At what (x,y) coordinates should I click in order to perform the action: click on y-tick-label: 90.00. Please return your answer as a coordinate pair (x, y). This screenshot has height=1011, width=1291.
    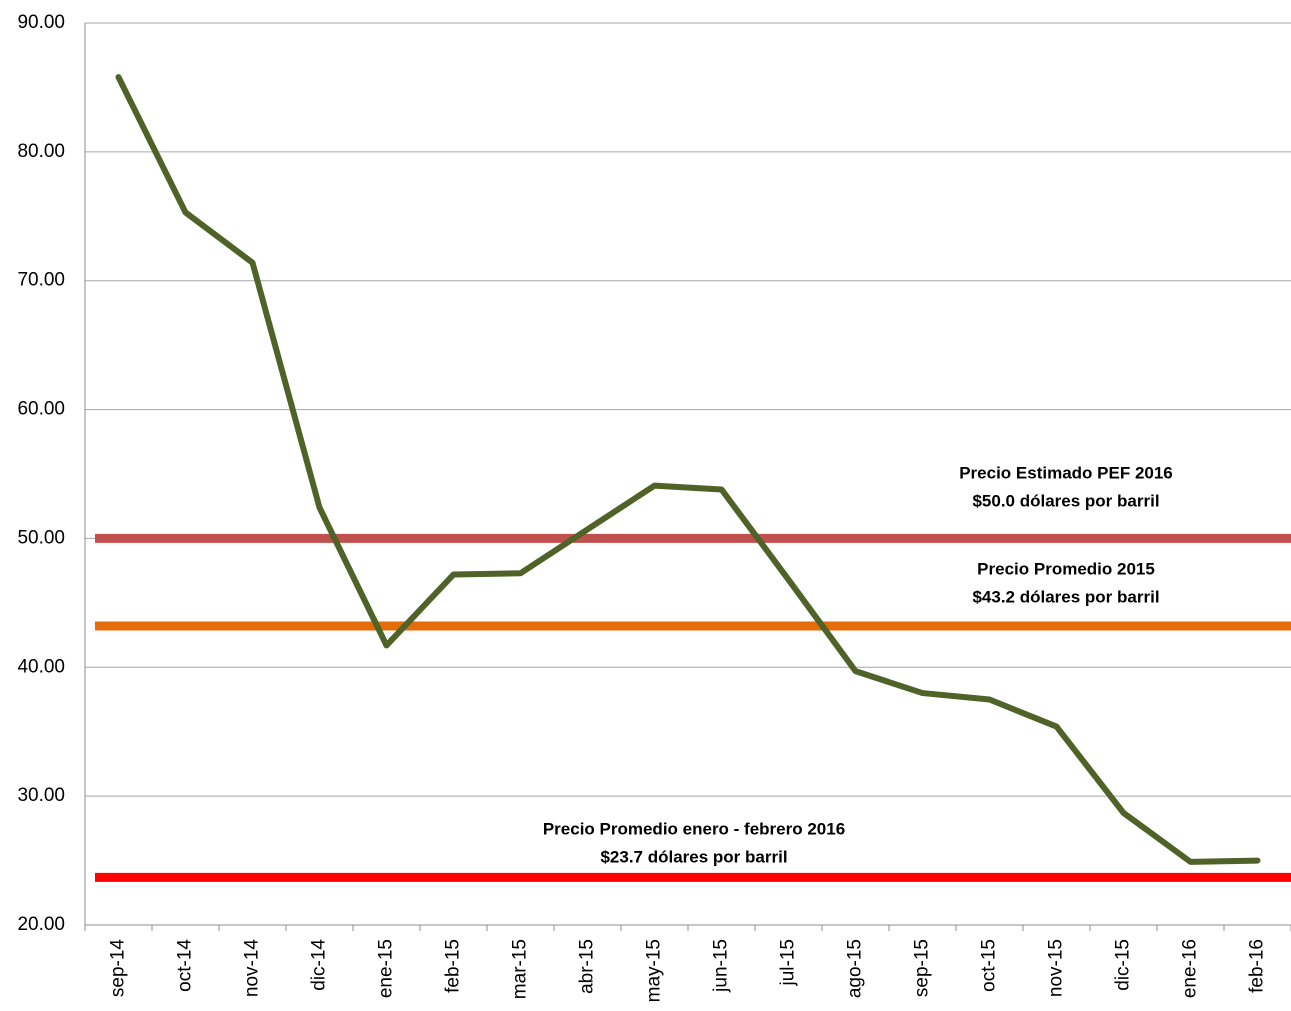
    Looking at the image, I should click on (41, 22).